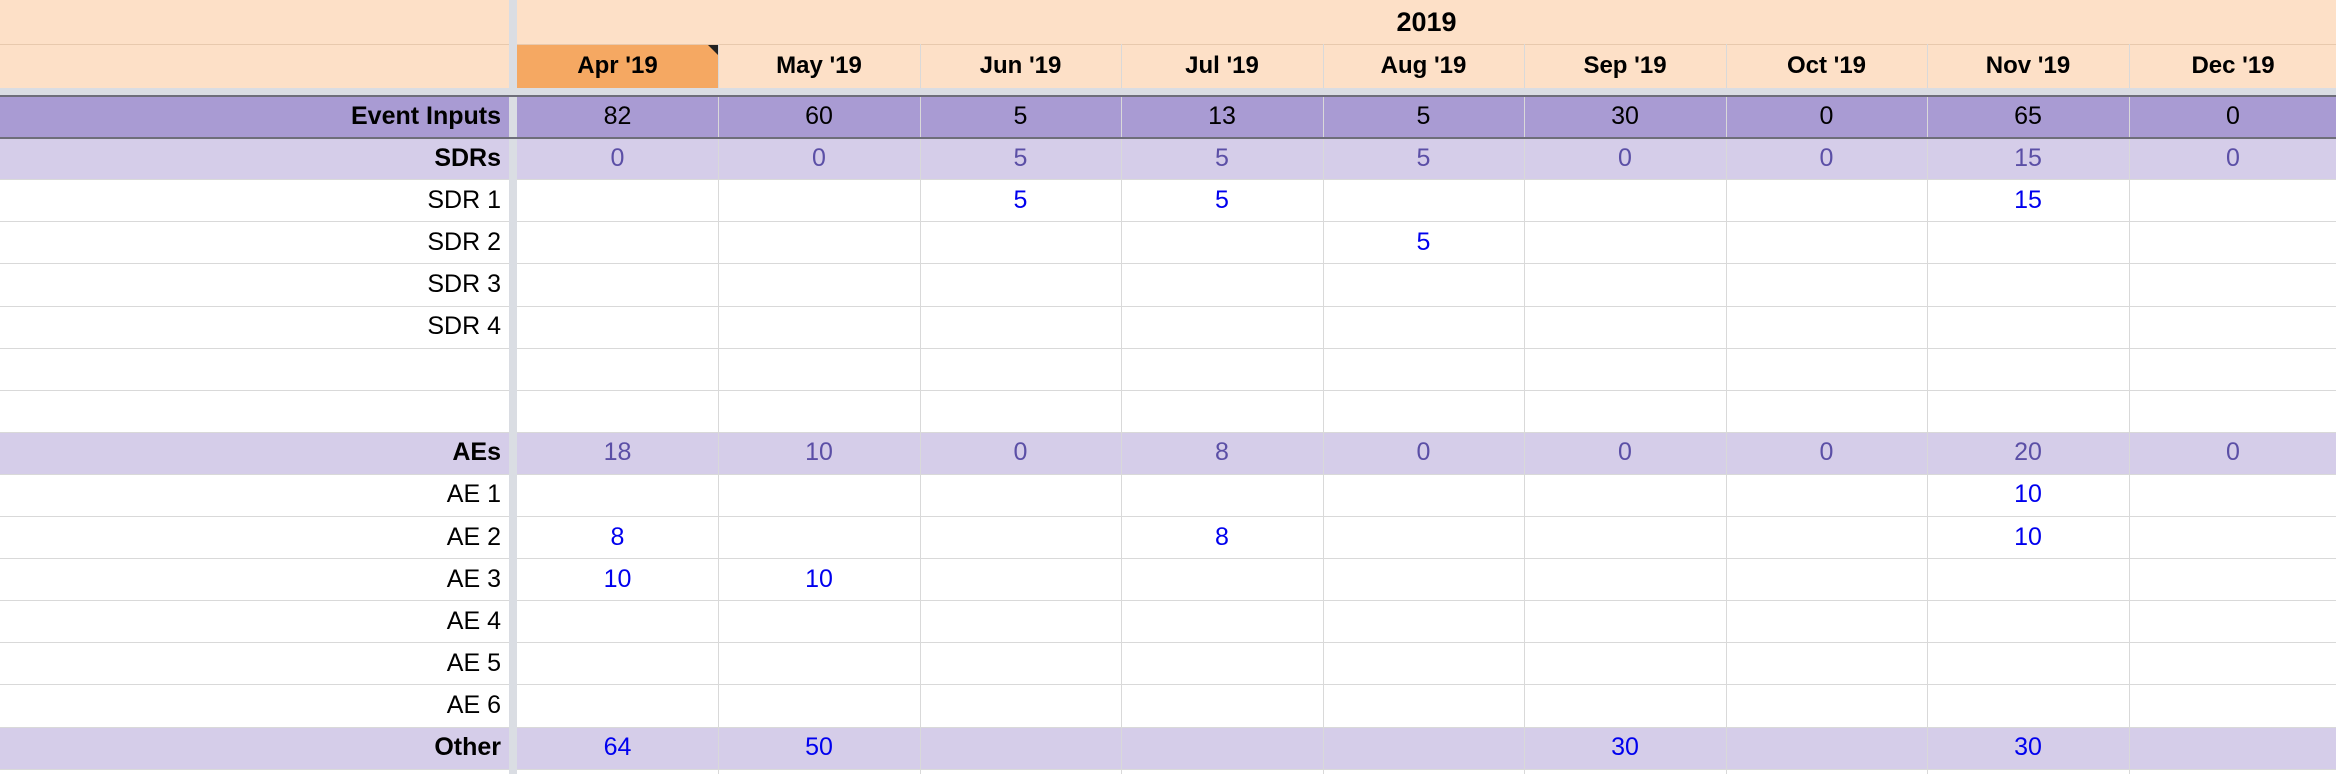  I want to click on cell-r5-c4, so click(1423, 326).